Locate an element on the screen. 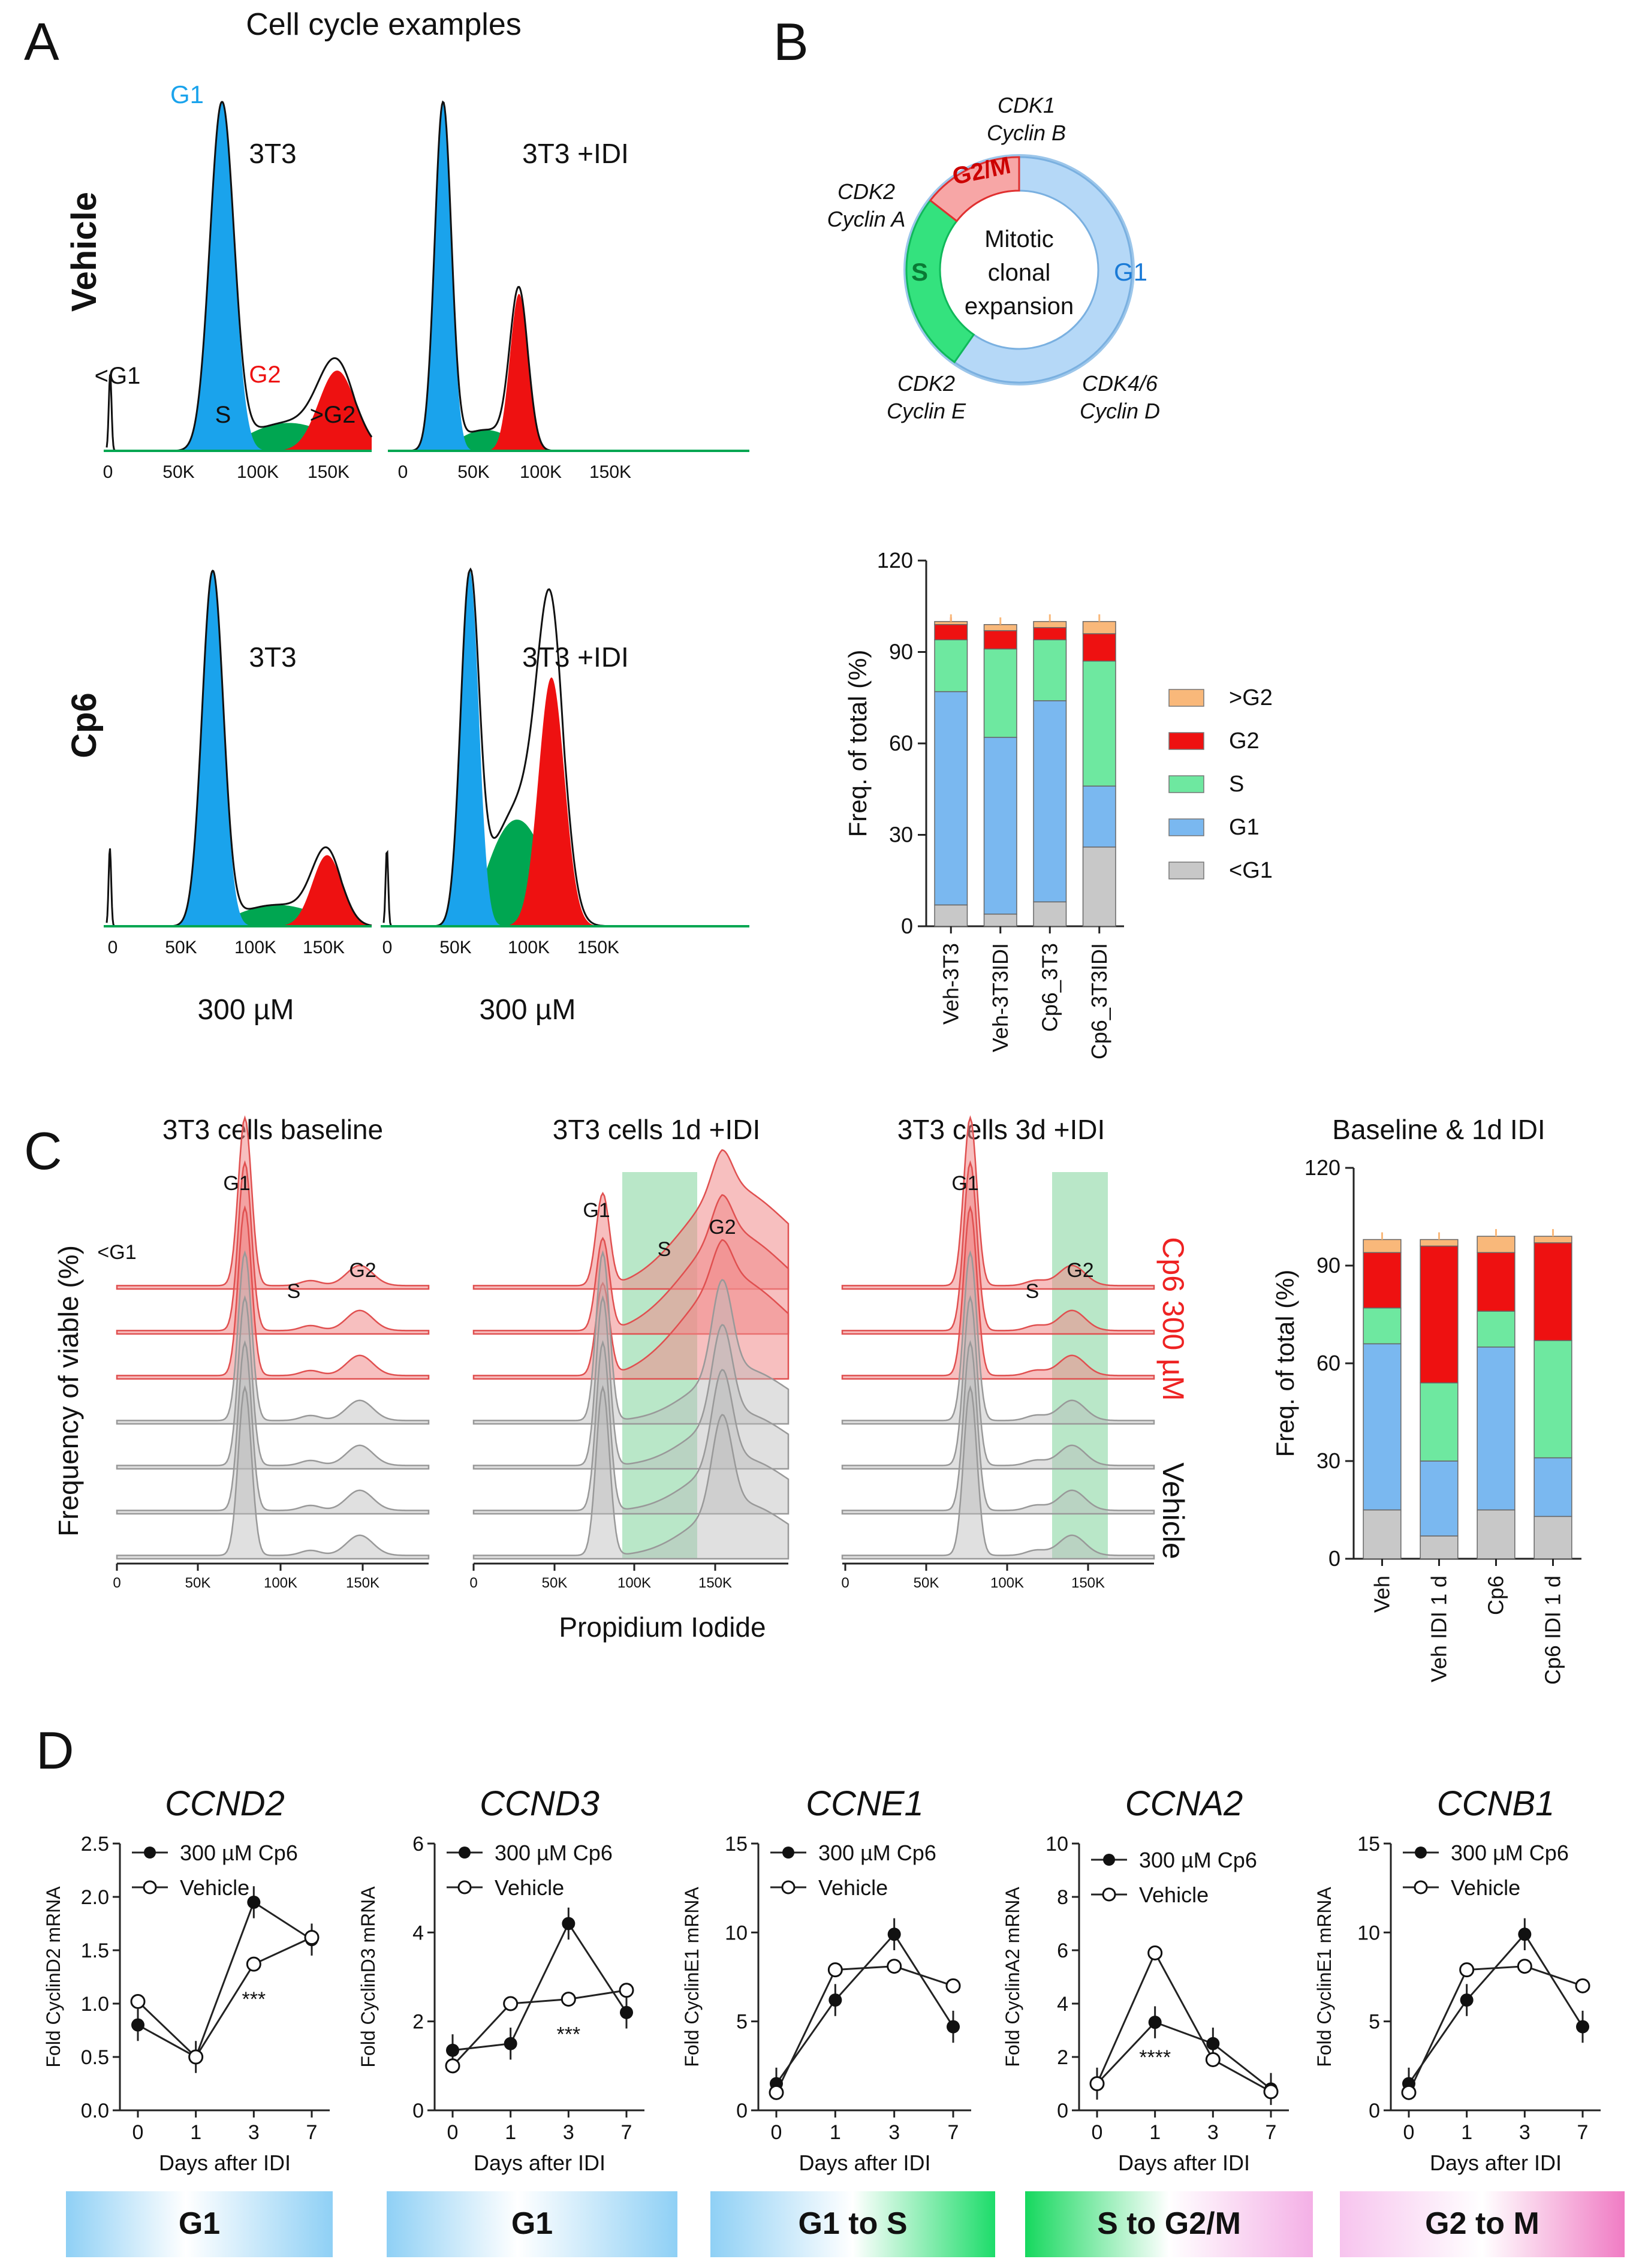 Image resolution: width=1642 pixels, height=2268 pixels. x-tick-label: 1 is located at coordinates (510, 2132).